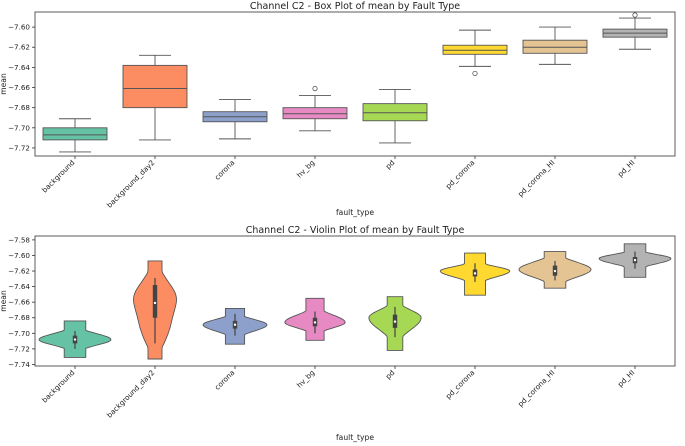  Describe the element at coordinates (626, 378) in the screenshot. I see `violin-plot-x-tick-label: pd_HI` at that location.